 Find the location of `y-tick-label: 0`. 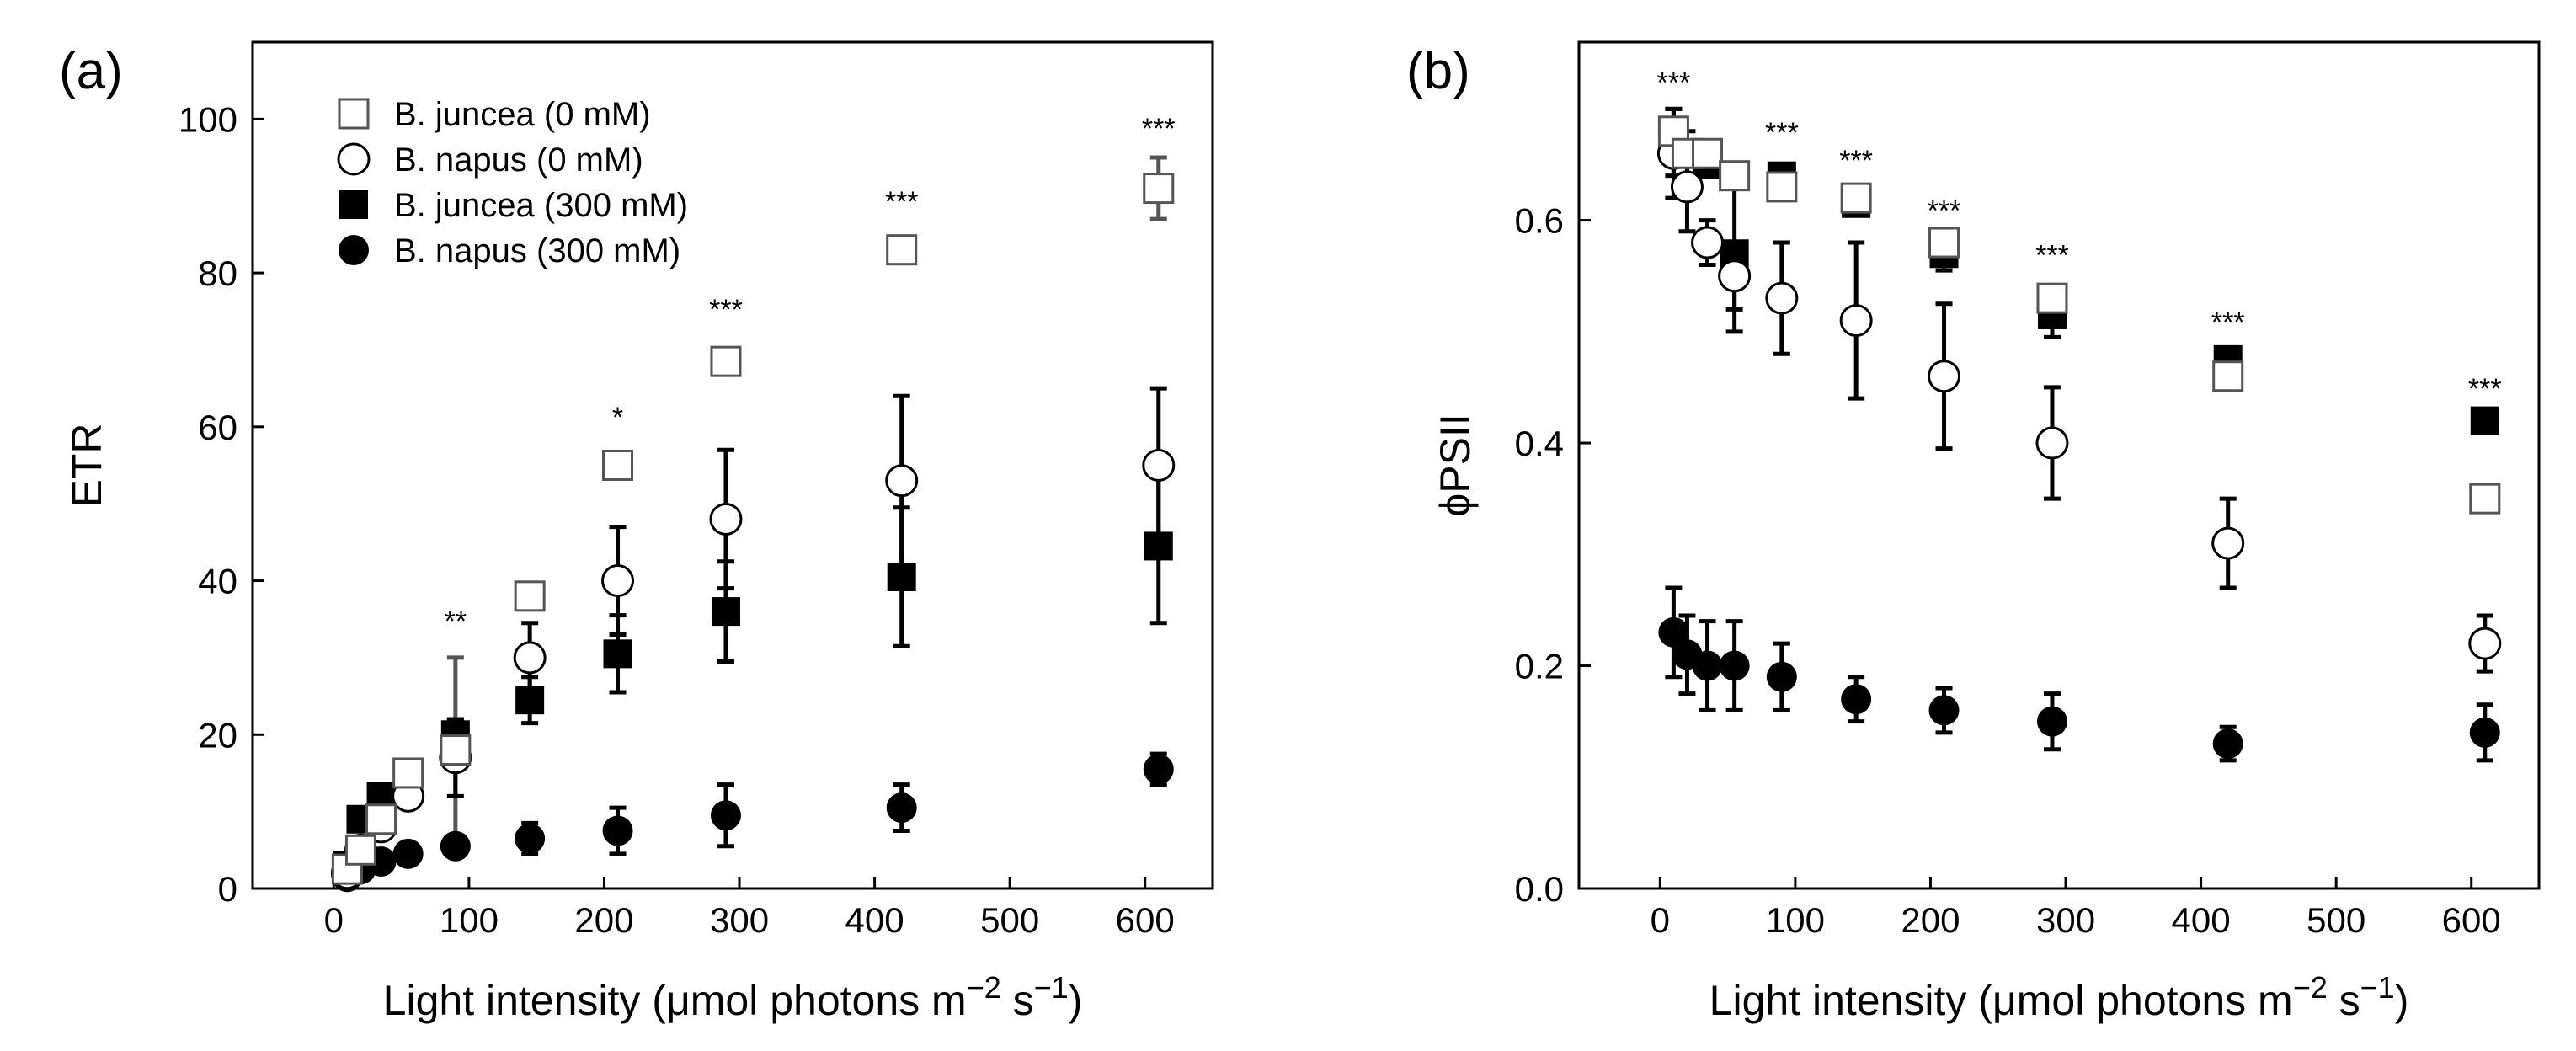

y-tick-label: 0 is located at coordinates (227, 889).